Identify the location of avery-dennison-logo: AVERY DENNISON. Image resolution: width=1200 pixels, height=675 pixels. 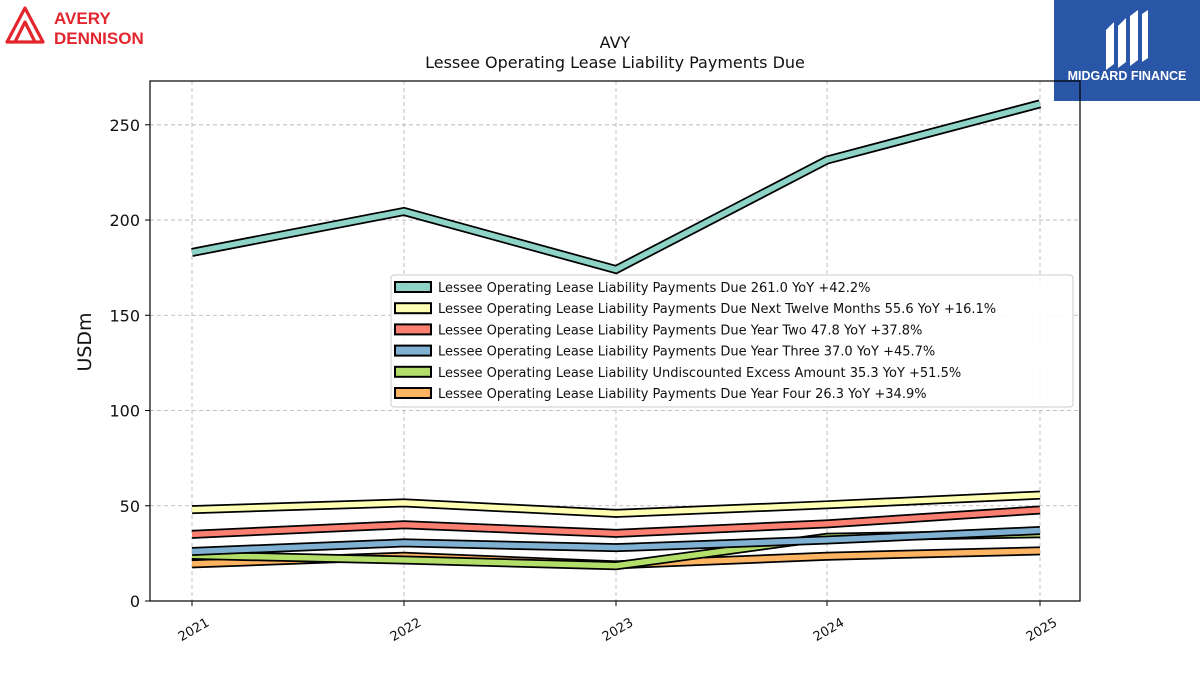
(74, 27).